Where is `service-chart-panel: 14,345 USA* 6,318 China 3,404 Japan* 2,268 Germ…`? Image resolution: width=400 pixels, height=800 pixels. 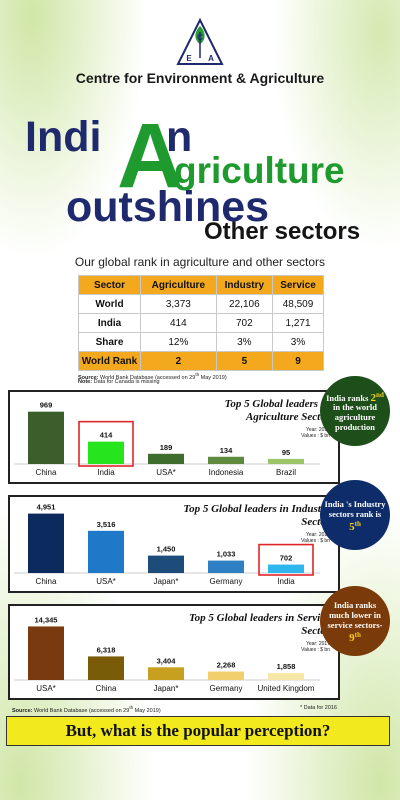
service-chart-panel: 14,345 USA* 6,318 China 3,404 Japan* 2,268 Germ… is located at coordinates (174, 652).